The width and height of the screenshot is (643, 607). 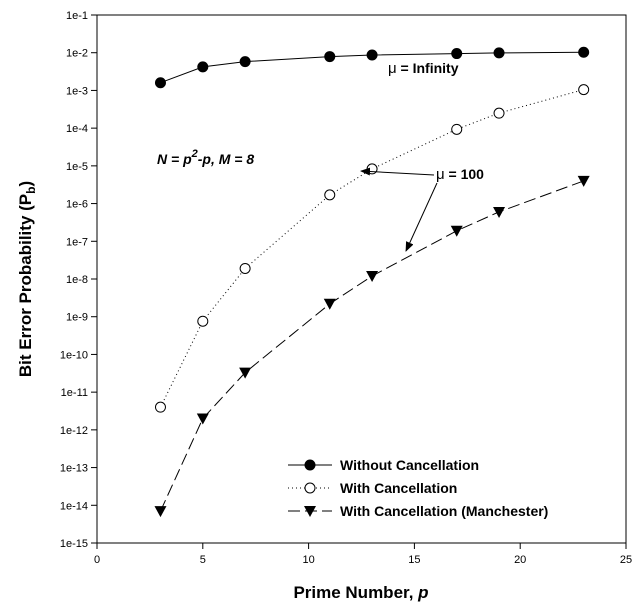 I want to click on mu-100-arrow-lower, so click(x=421, y=217).